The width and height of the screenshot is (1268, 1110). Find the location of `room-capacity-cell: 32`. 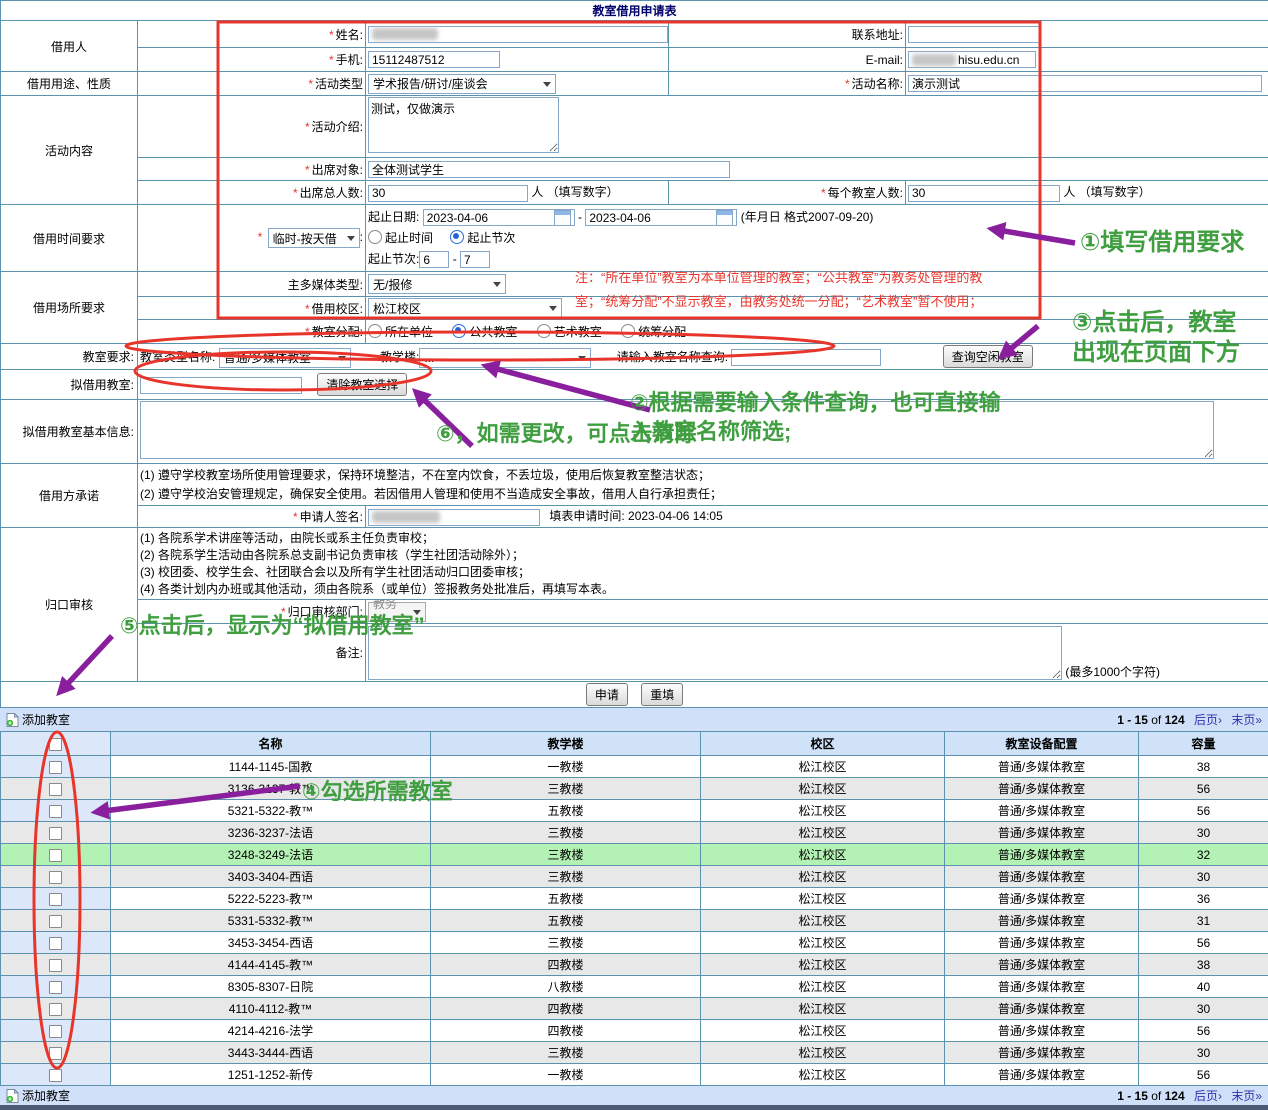

room-capacity-cell: 32 is located at coordinates (1203, 855).